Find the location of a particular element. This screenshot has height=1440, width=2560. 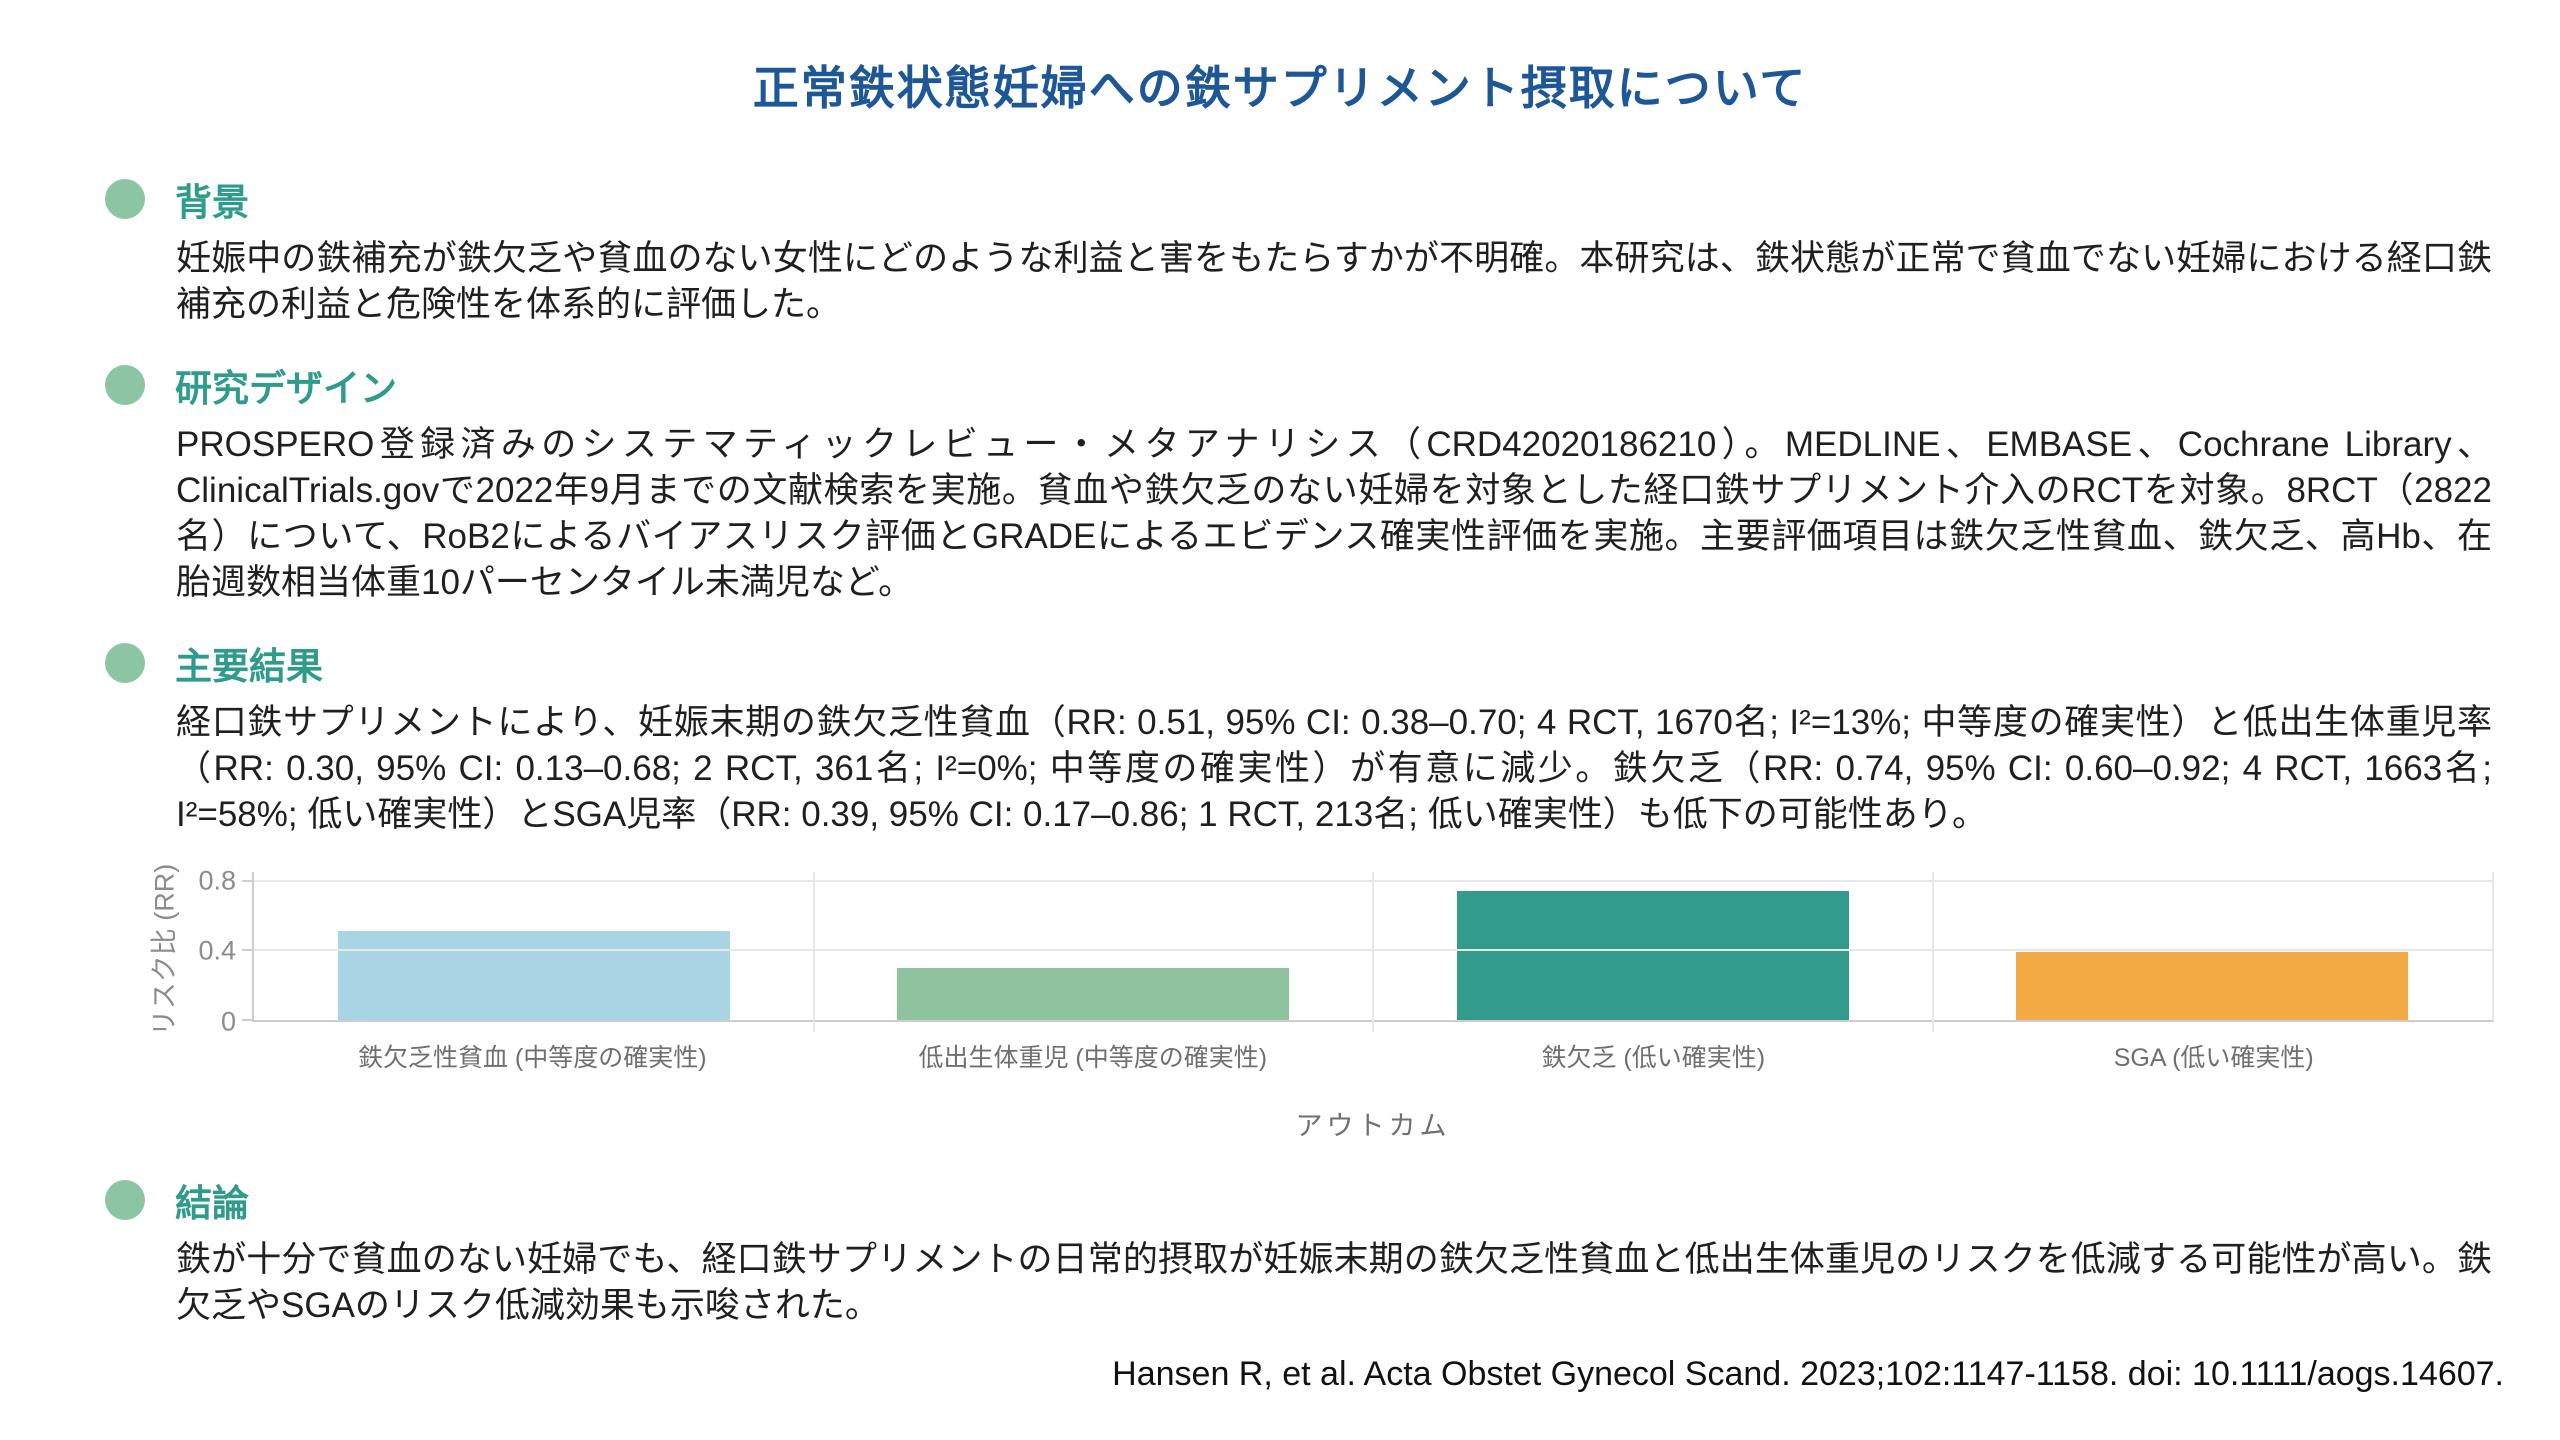

section-background-header: 背景 is located at coordinates (1280, 199).